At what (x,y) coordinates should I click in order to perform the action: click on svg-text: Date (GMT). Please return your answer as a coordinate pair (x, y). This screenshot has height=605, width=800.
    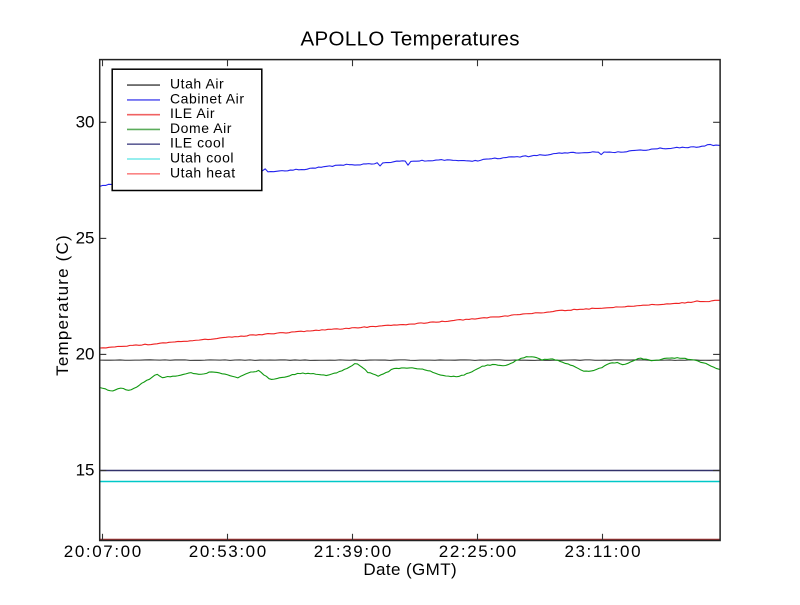
    Looking at the image, I should click on (410, 569).